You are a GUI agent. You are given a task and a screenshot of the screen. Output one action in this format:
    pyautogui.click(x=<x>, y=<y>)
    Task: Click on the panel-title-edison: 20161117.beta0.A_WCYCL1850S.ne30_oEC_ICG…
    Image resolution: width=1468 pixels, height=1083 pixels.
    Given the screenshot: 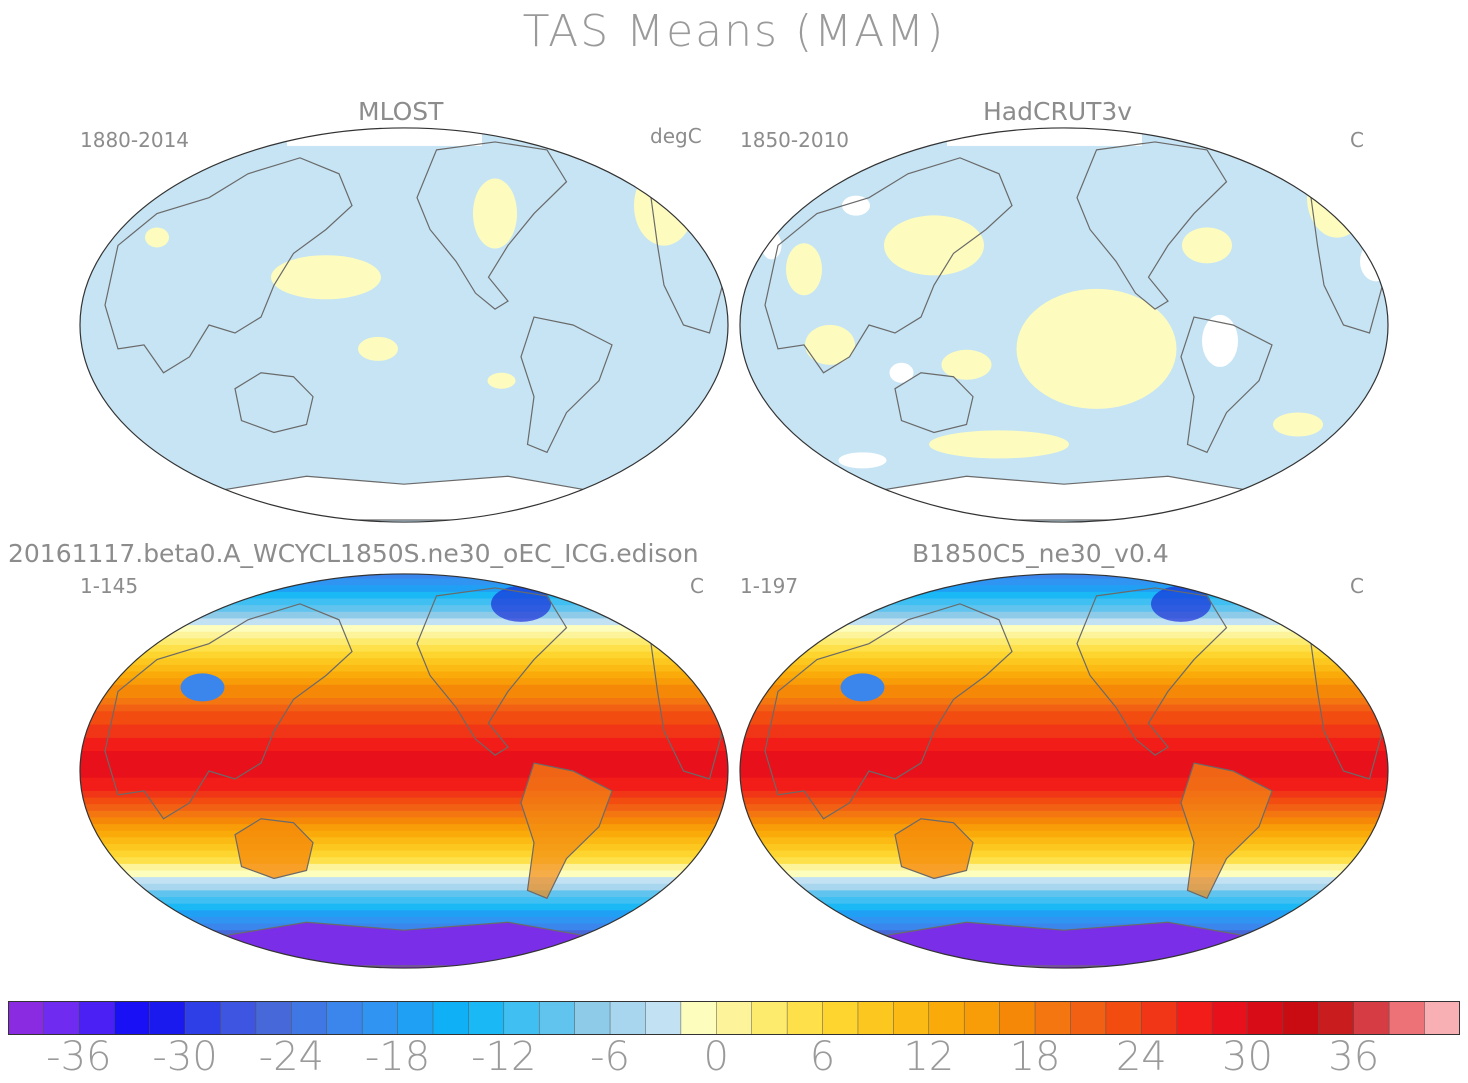 What is the action you would take?
    pyautogui.click(x=353, y=553)
    